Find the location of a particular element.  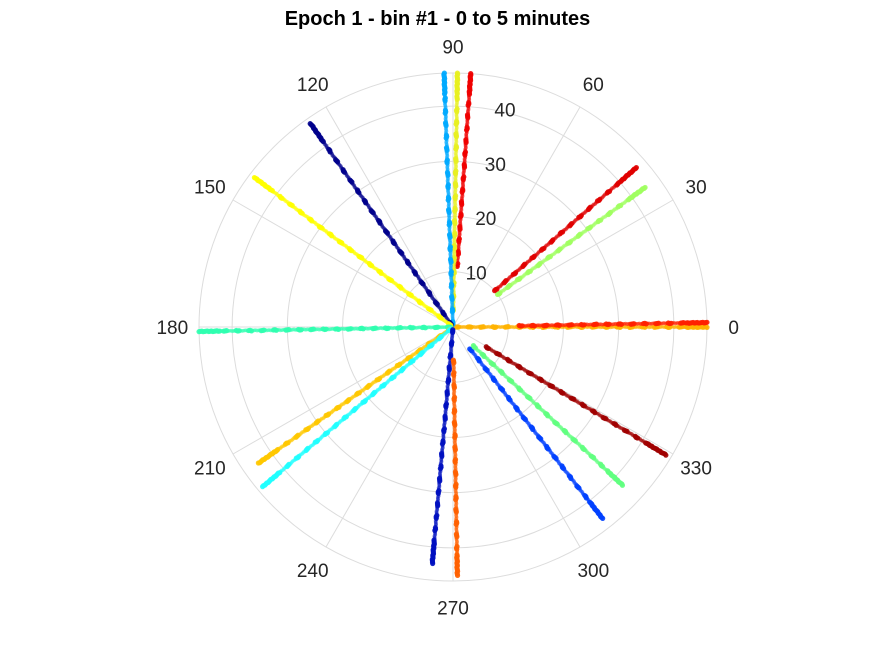

series-12-points is located at coordinates (442, 447).